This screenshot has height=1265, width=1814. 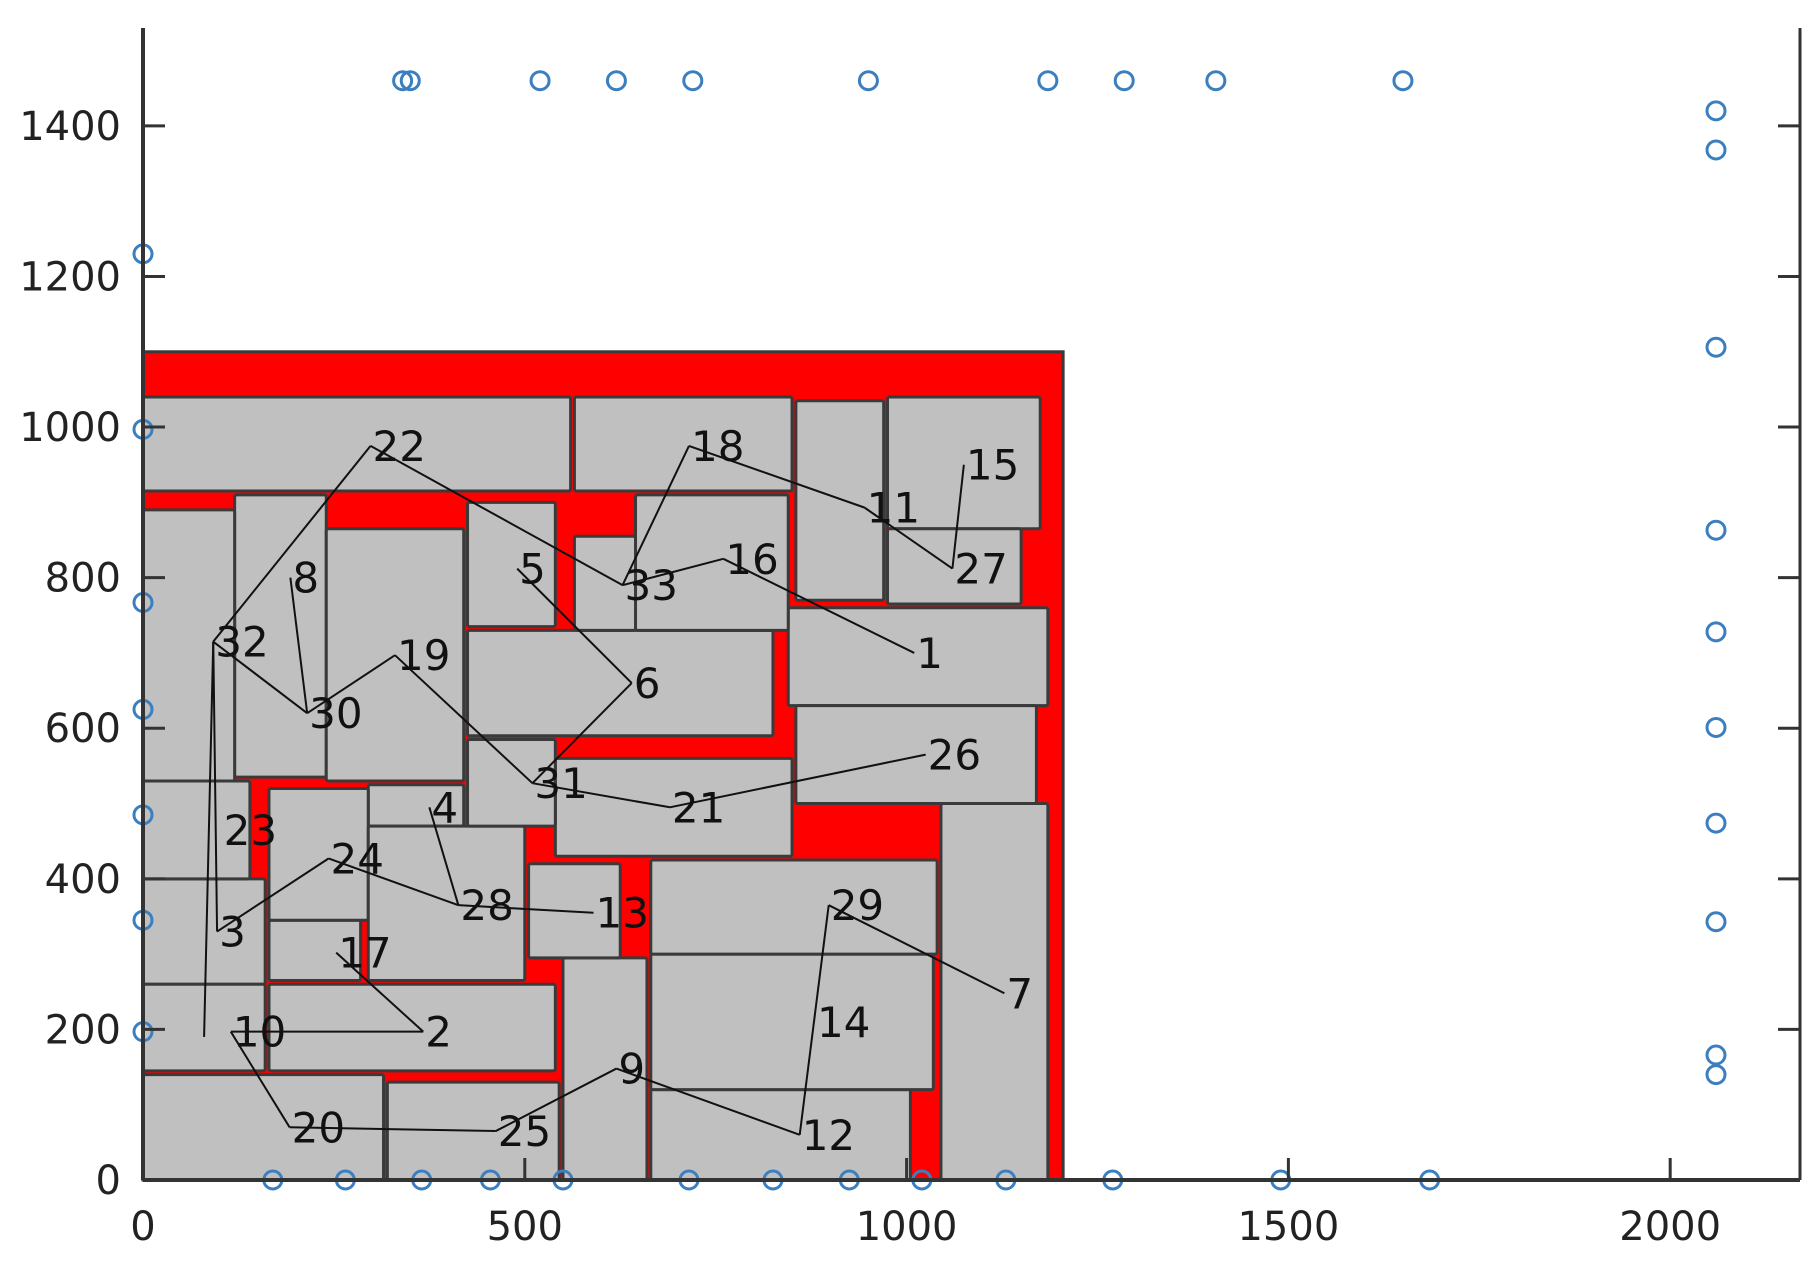 I want to click on y-tick-label-200: 200, so click(x=83, y=1030).